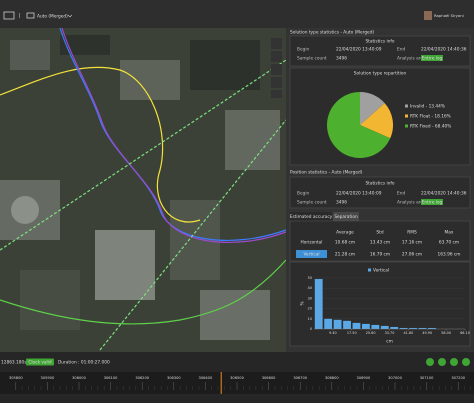  What do you see at coordinates (371, 333) in the screenshot?
I see `x-tick-label: 25.60` at bounding box center [371, 333].